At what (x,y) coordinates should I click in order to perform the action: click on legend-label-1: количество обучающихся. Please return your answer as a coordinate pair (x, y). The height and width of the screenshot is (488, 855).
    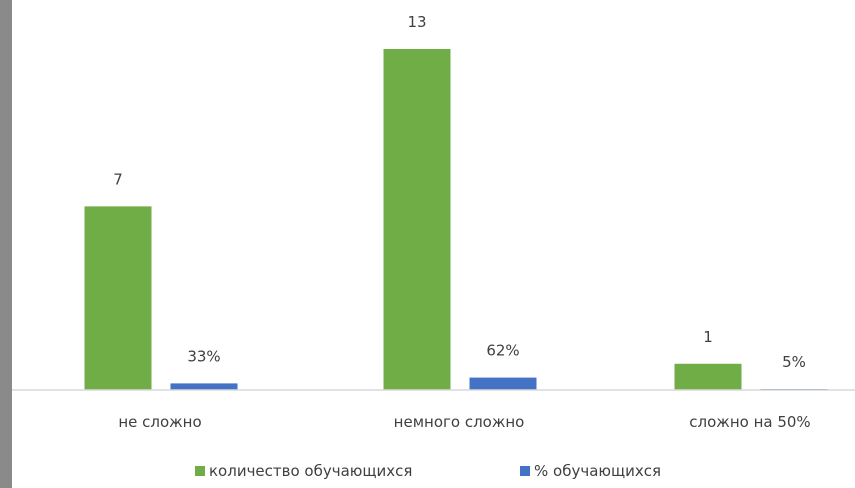
    Looking at the image, I should click on (310, 471).